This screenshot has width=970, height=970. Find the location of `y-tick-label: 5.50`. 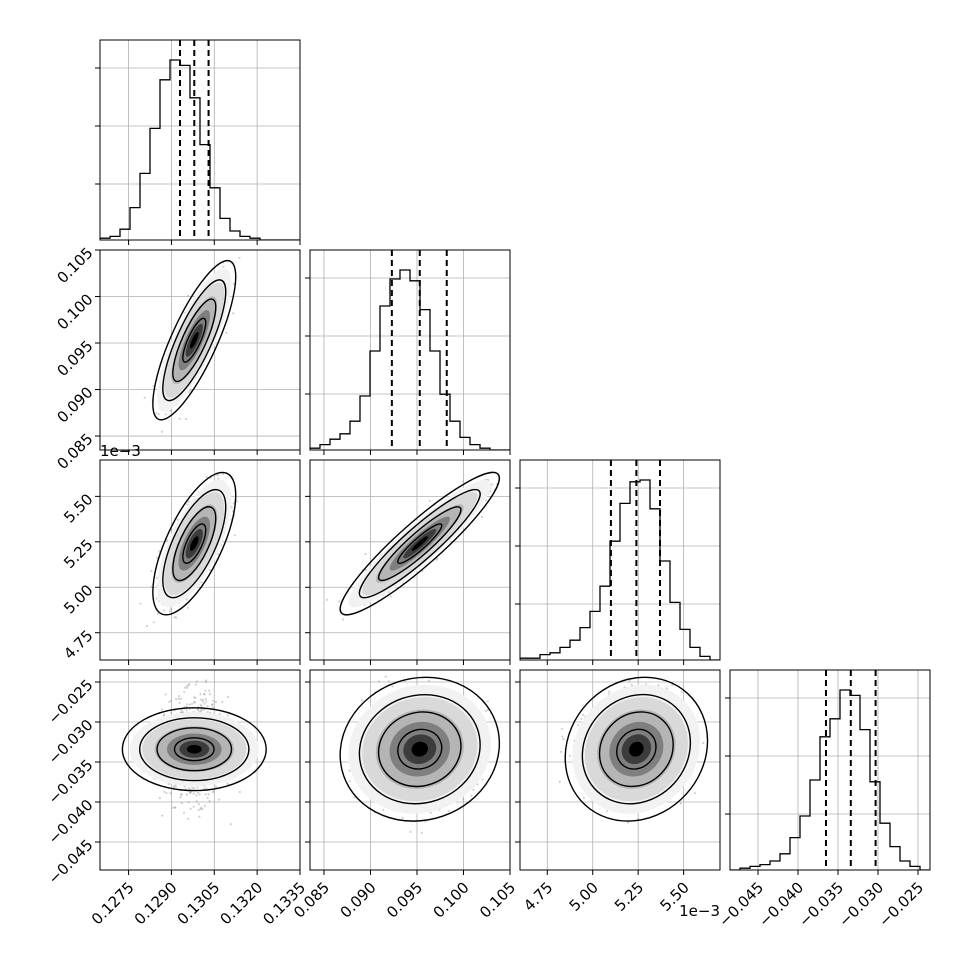

y-tick-label: 5.50 is located at coordinates (78, 508).